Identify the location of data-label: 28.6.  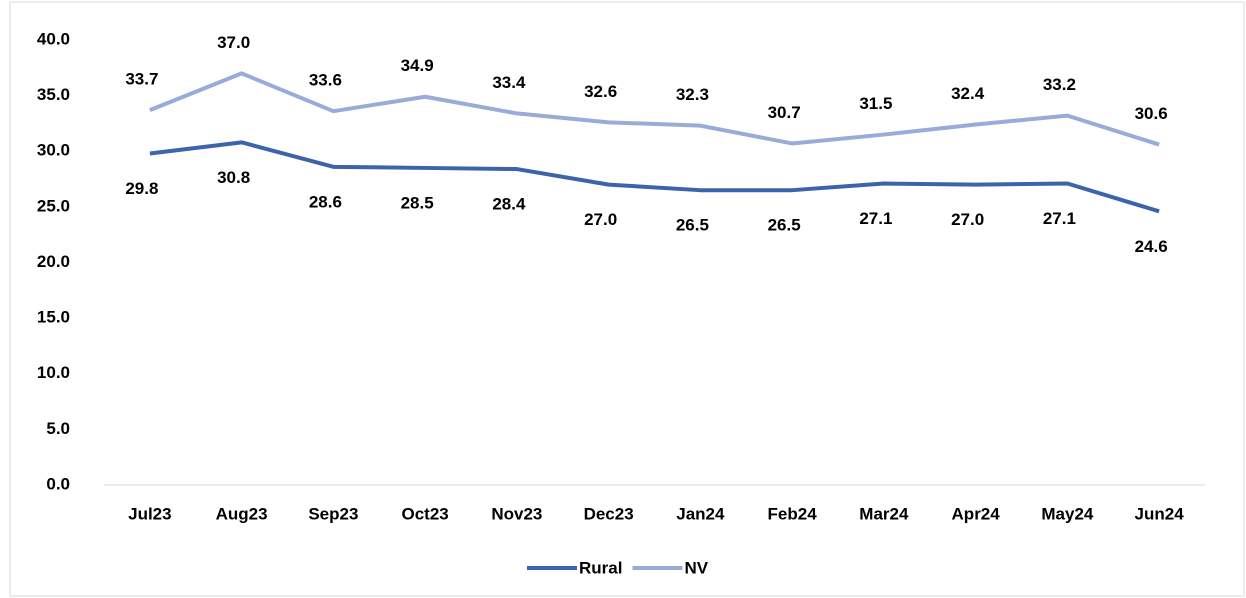
(325, 201).